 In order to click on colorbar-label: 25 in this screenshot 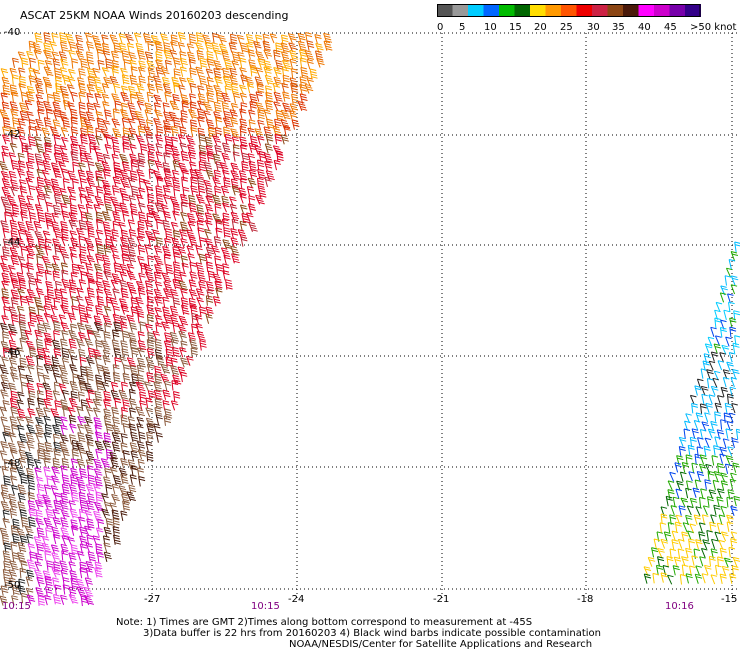, I will do `click(566, 27)`.